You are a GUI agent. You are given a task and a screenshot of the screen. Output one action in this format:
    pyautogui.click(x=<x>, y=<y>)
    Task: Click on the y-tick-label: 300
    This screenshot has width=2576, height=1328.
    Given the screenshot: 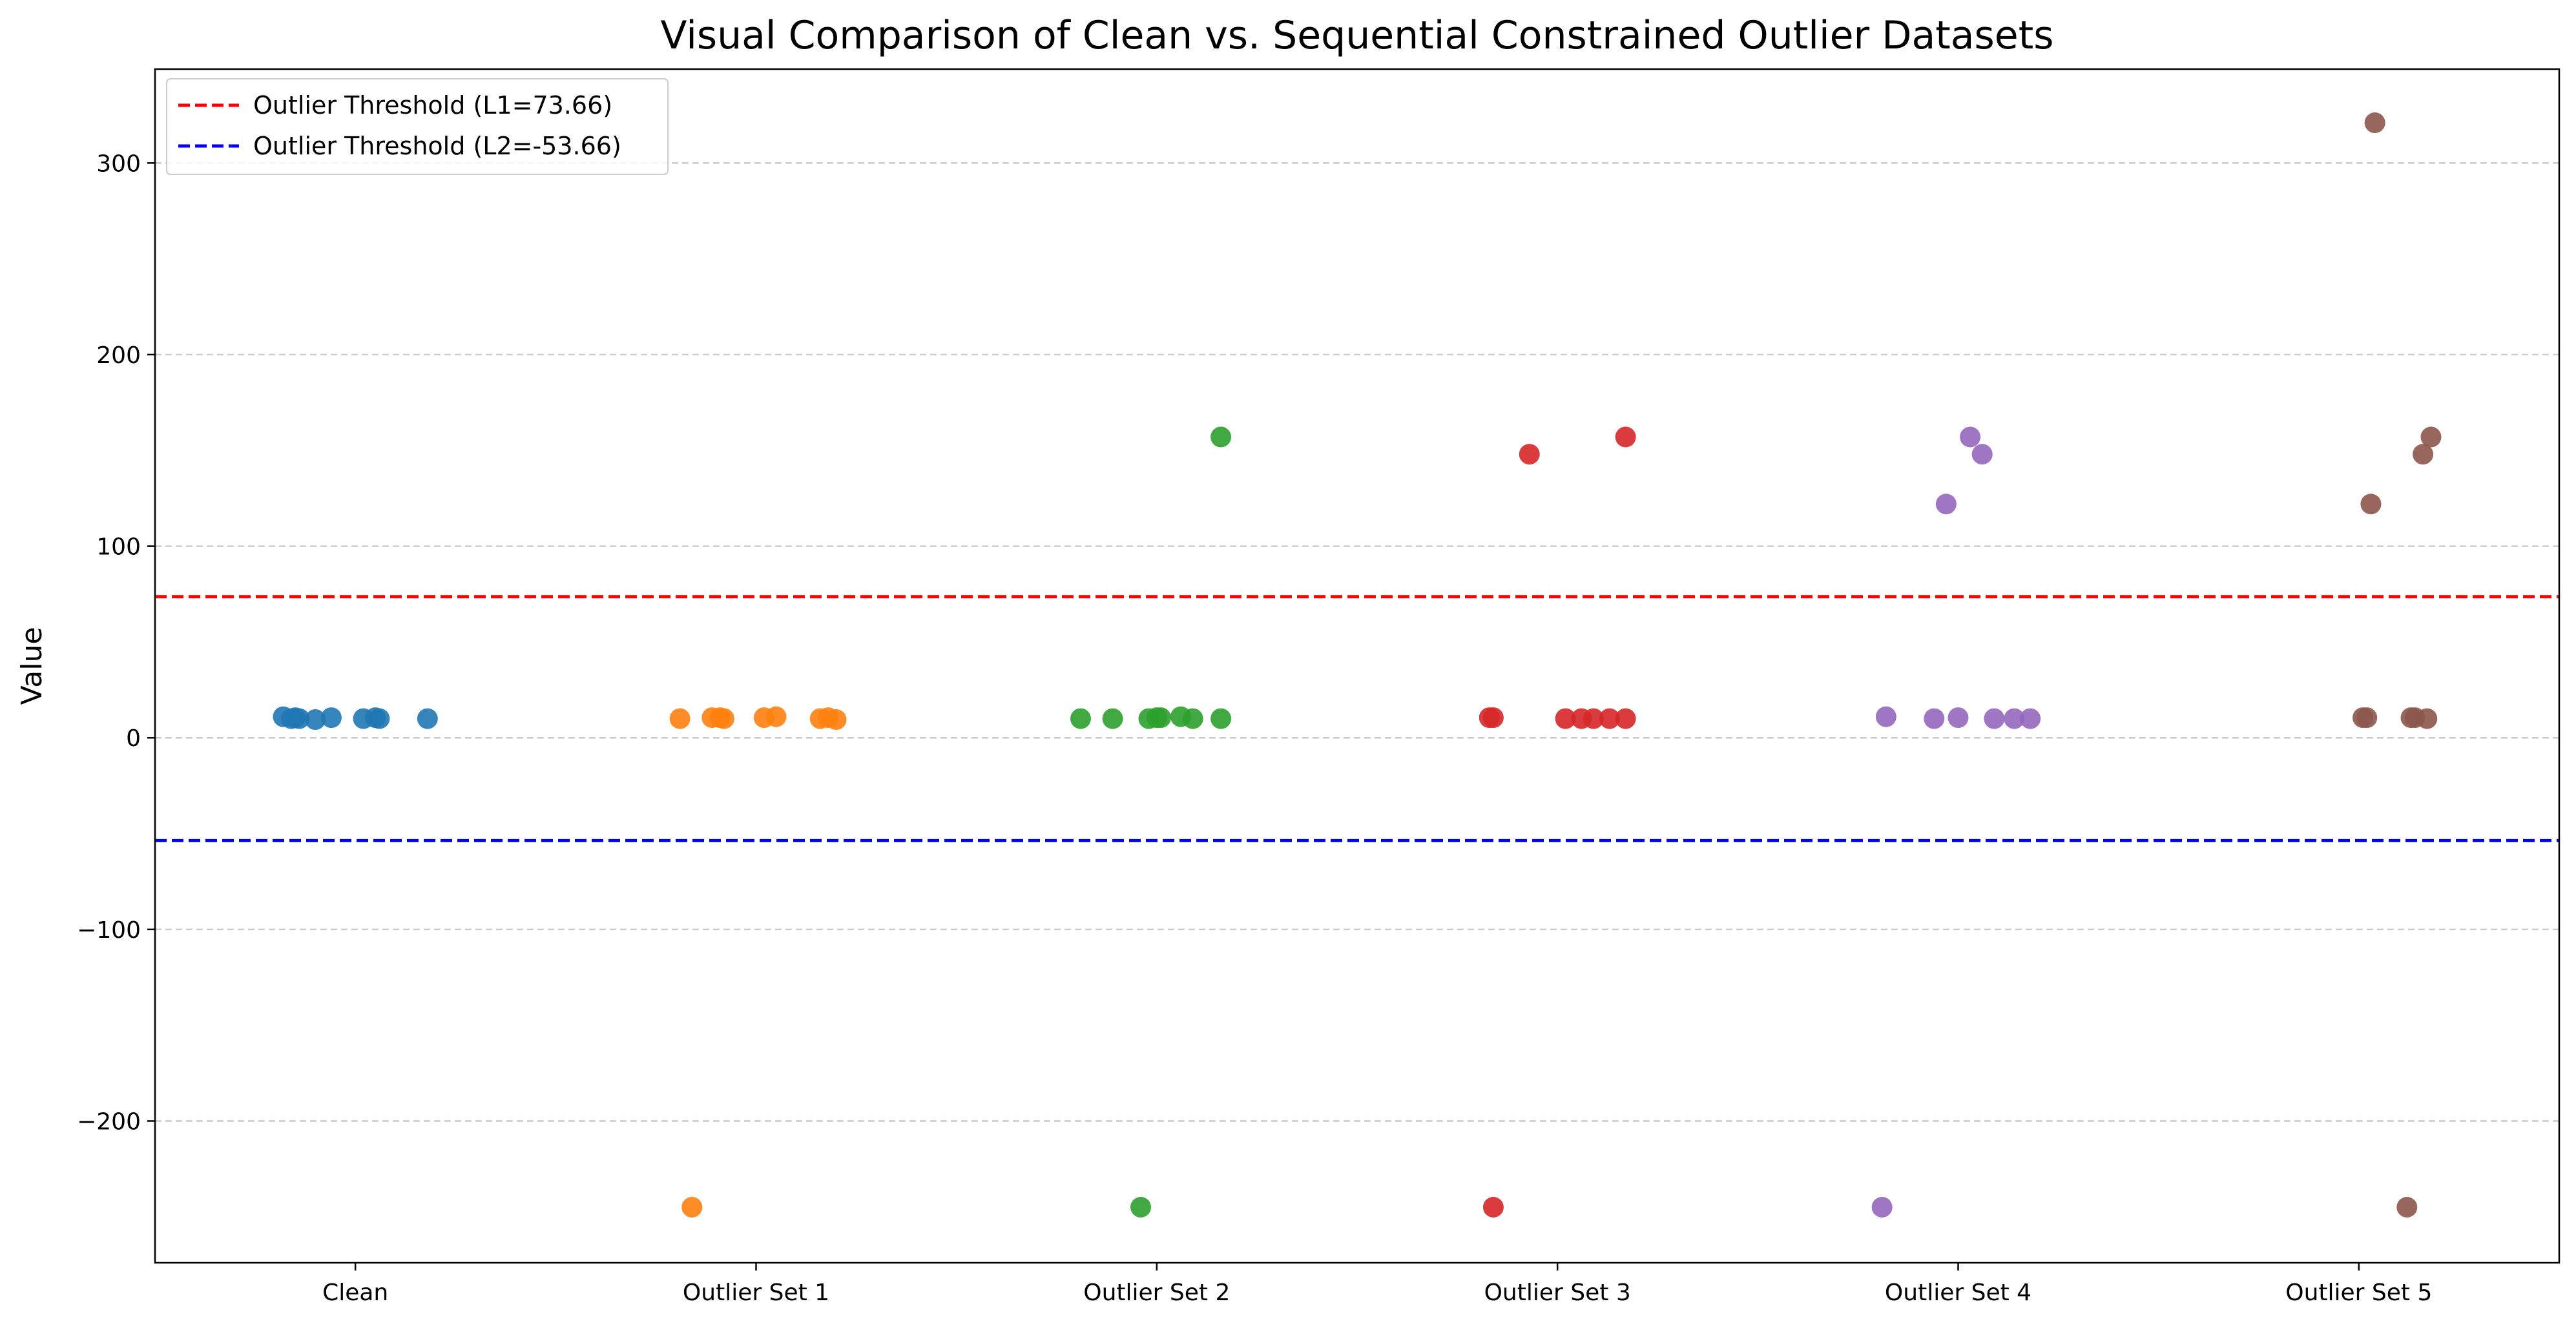 What is the action you would take?
    pyautogui.click(x=118, y=163)
    